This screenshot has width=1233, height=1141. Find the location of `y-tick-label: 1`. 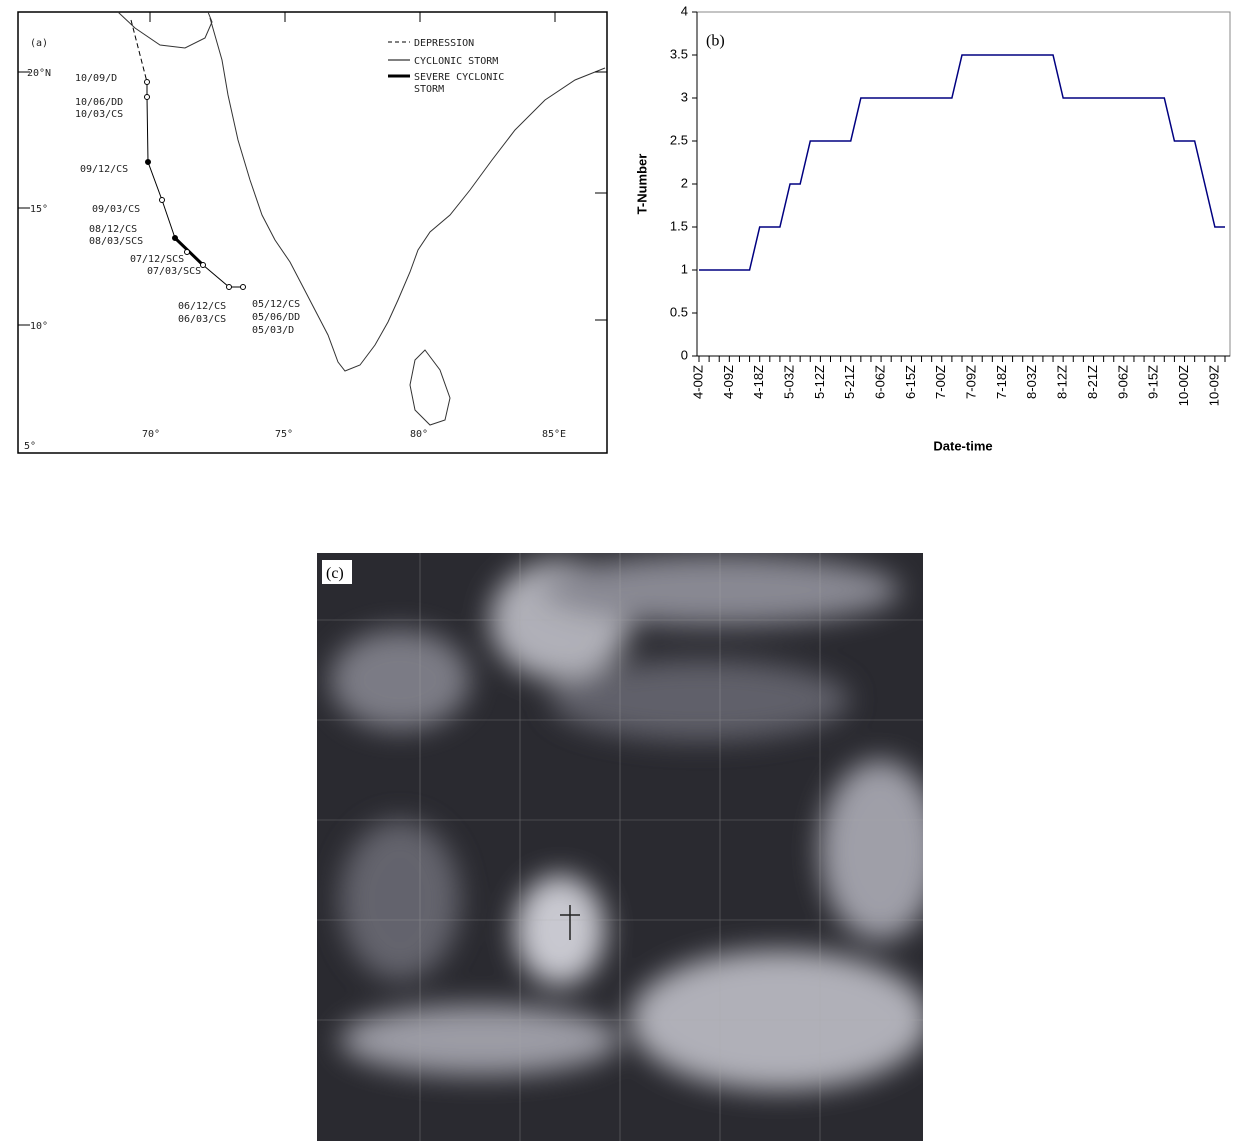

y-tick-label: 1 is located at coordinates (684, 268).